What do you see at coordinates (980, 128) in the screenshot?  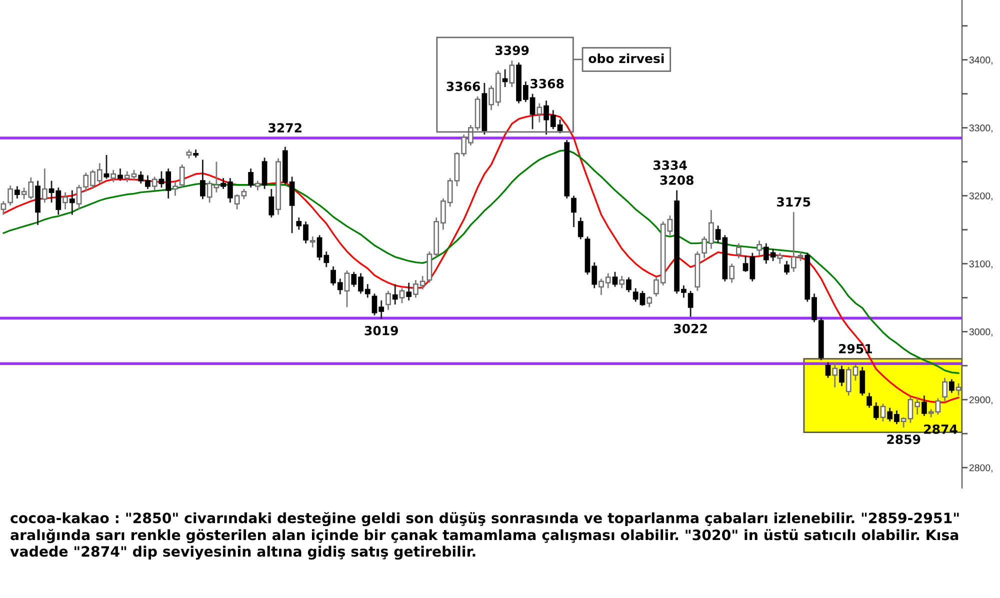 I see `y-tick-label: 3300,` at bounding box center [980, 128].